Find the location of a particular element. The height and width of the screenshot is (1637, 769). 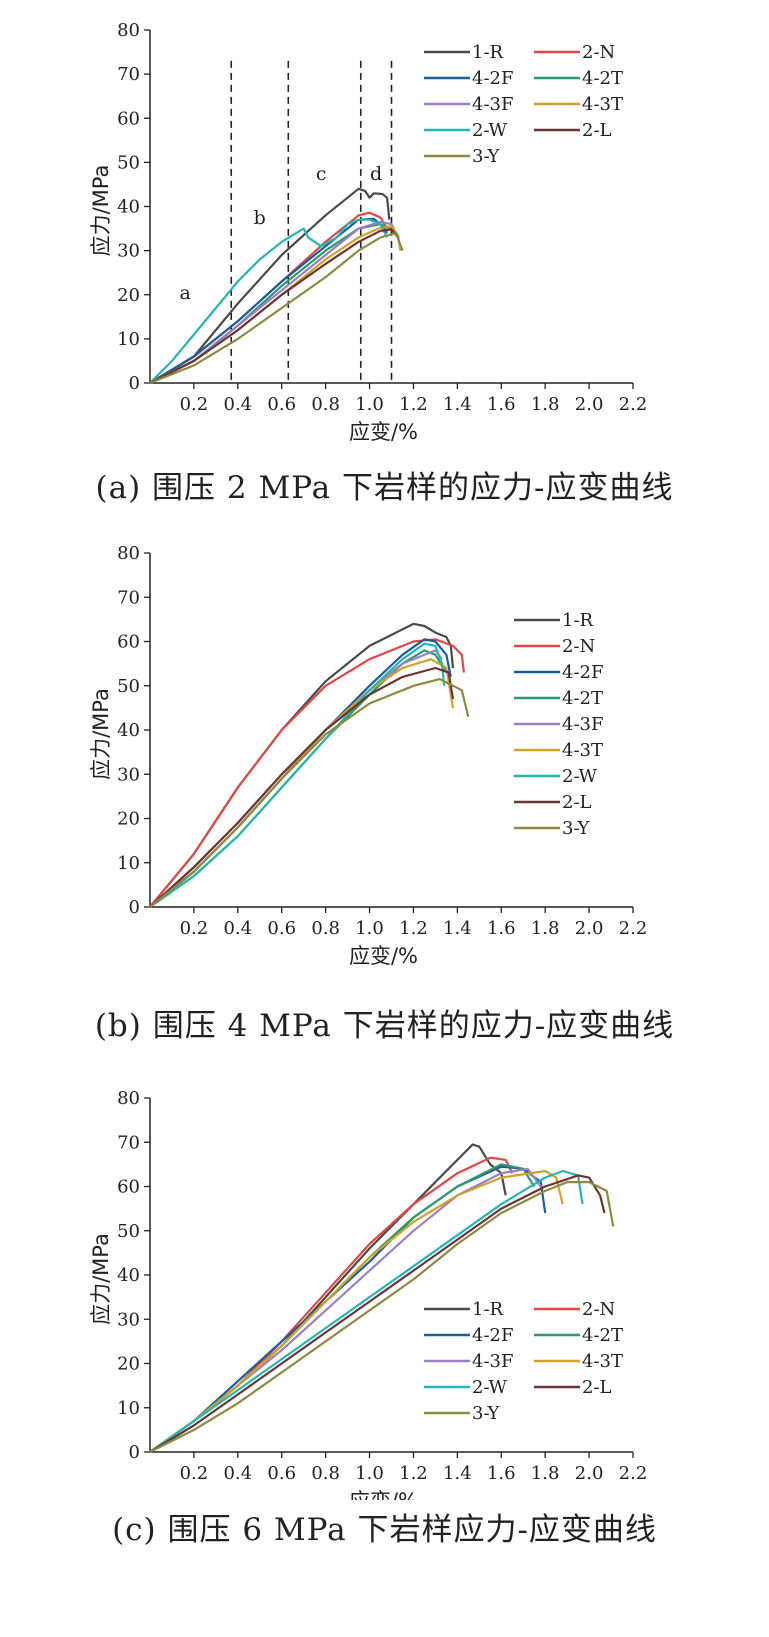

x-axis-label: 应变/% is located at coordinates (383, 1494).